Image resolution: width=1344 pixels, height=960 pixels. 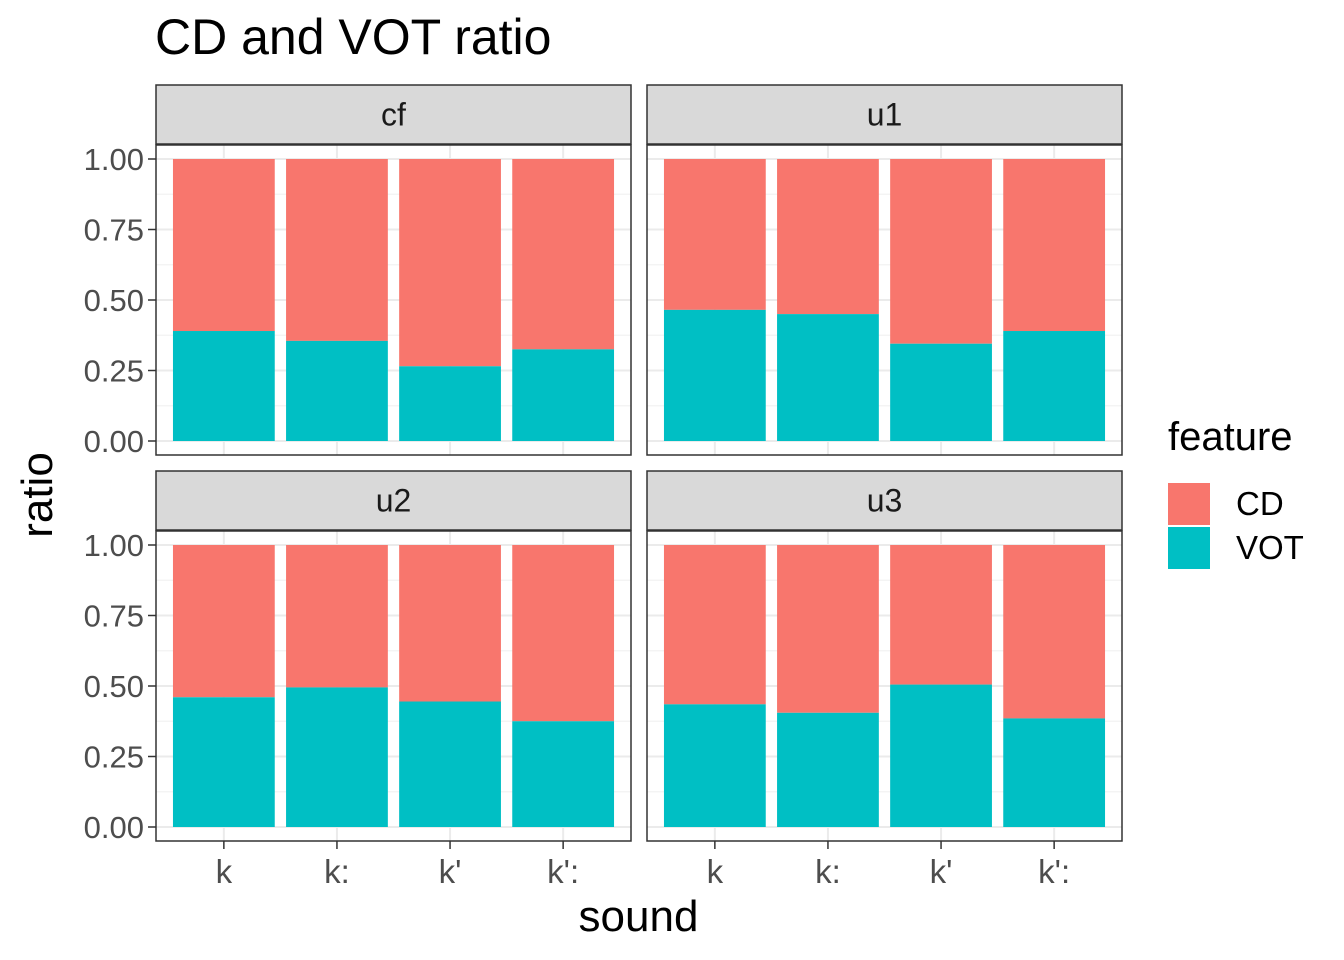 What do you see at coordinates (1189, 548) in the screenshot?
I see `legend-key-vot` at bounding box center [1189, 548].